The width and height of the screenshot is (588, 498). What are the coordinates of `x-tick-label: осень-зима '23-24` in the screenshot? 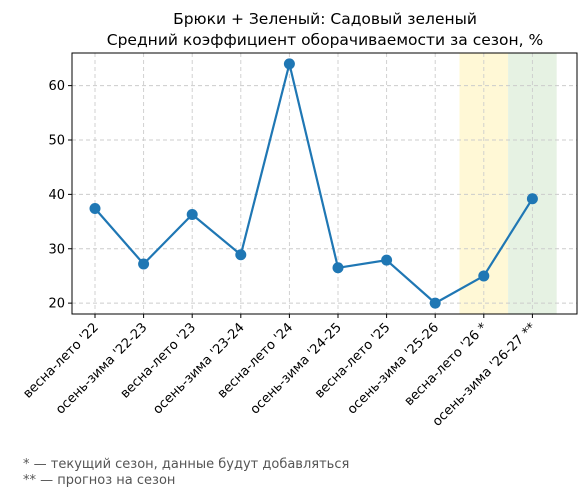 It's located at (198, 368).